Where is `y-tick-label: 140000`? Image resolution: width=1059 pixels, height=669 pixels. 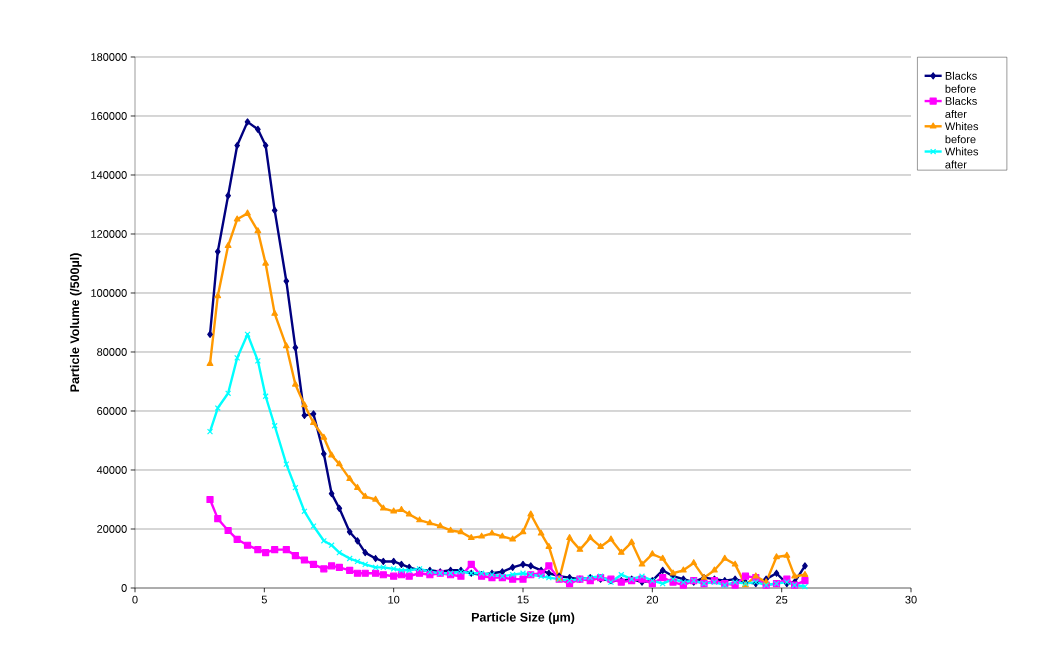
y-tick-label: 140000 is located at coordinates (109, 175).